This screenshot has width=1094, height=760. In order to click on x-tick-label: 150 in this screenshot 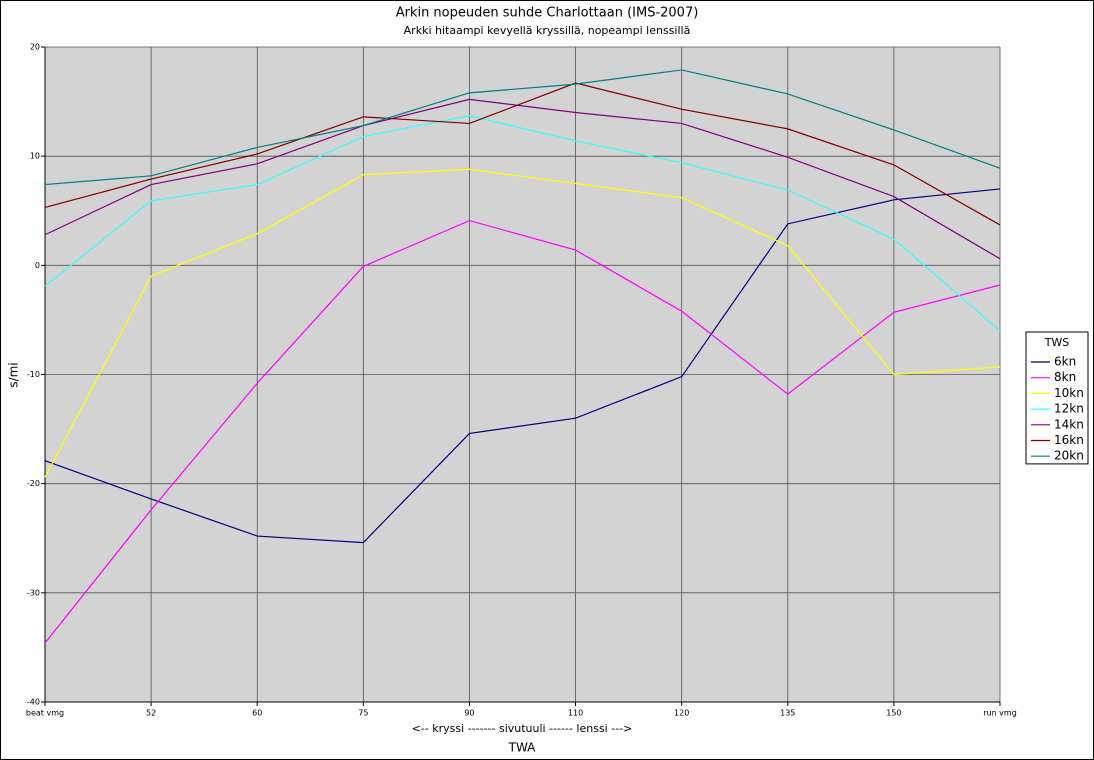, I will do `click(893, 713)`.